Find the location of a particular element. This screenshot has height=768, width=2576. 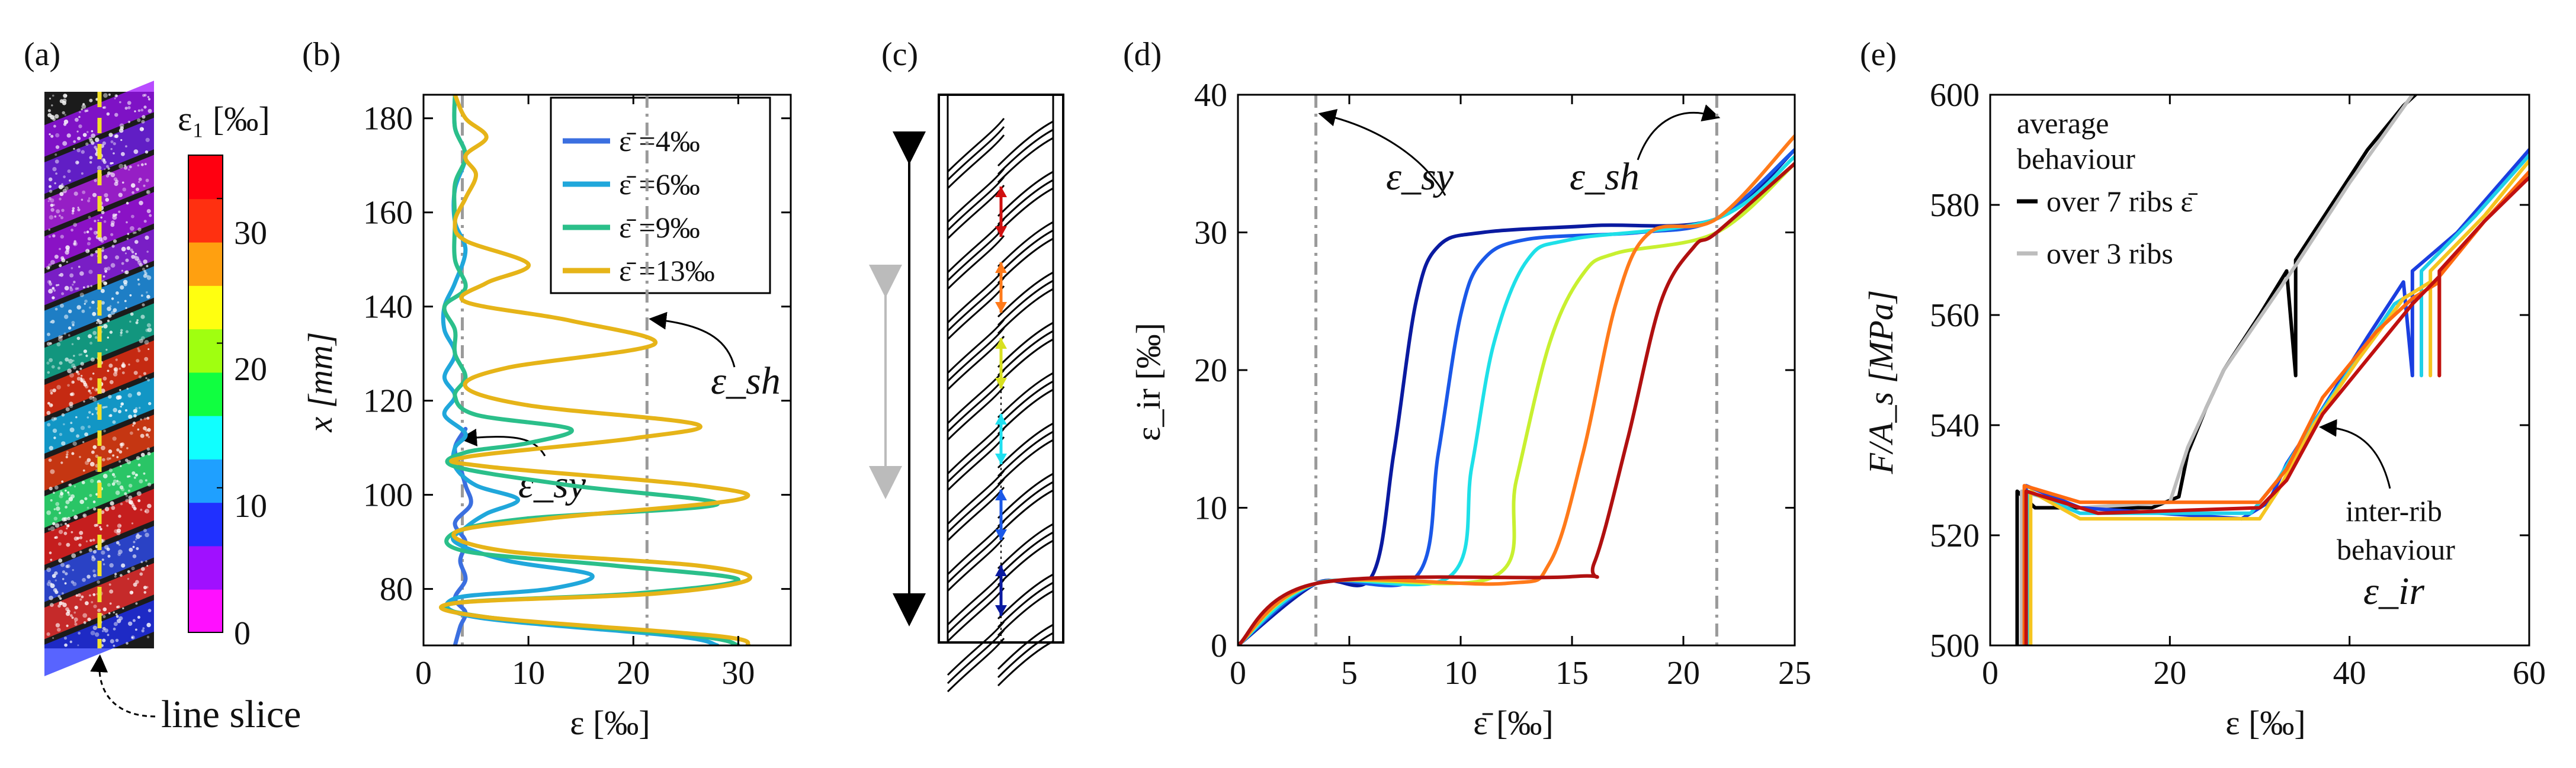

panel-e-ytick-label-3: 560 is located at coordinates (1955, 315).